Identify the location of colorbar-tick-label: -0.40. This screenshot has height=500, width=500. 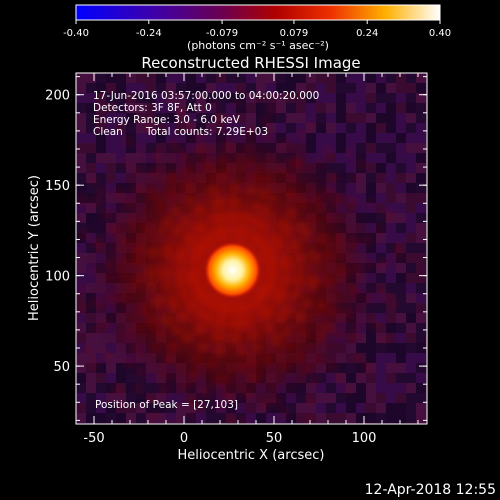
(76, 33).